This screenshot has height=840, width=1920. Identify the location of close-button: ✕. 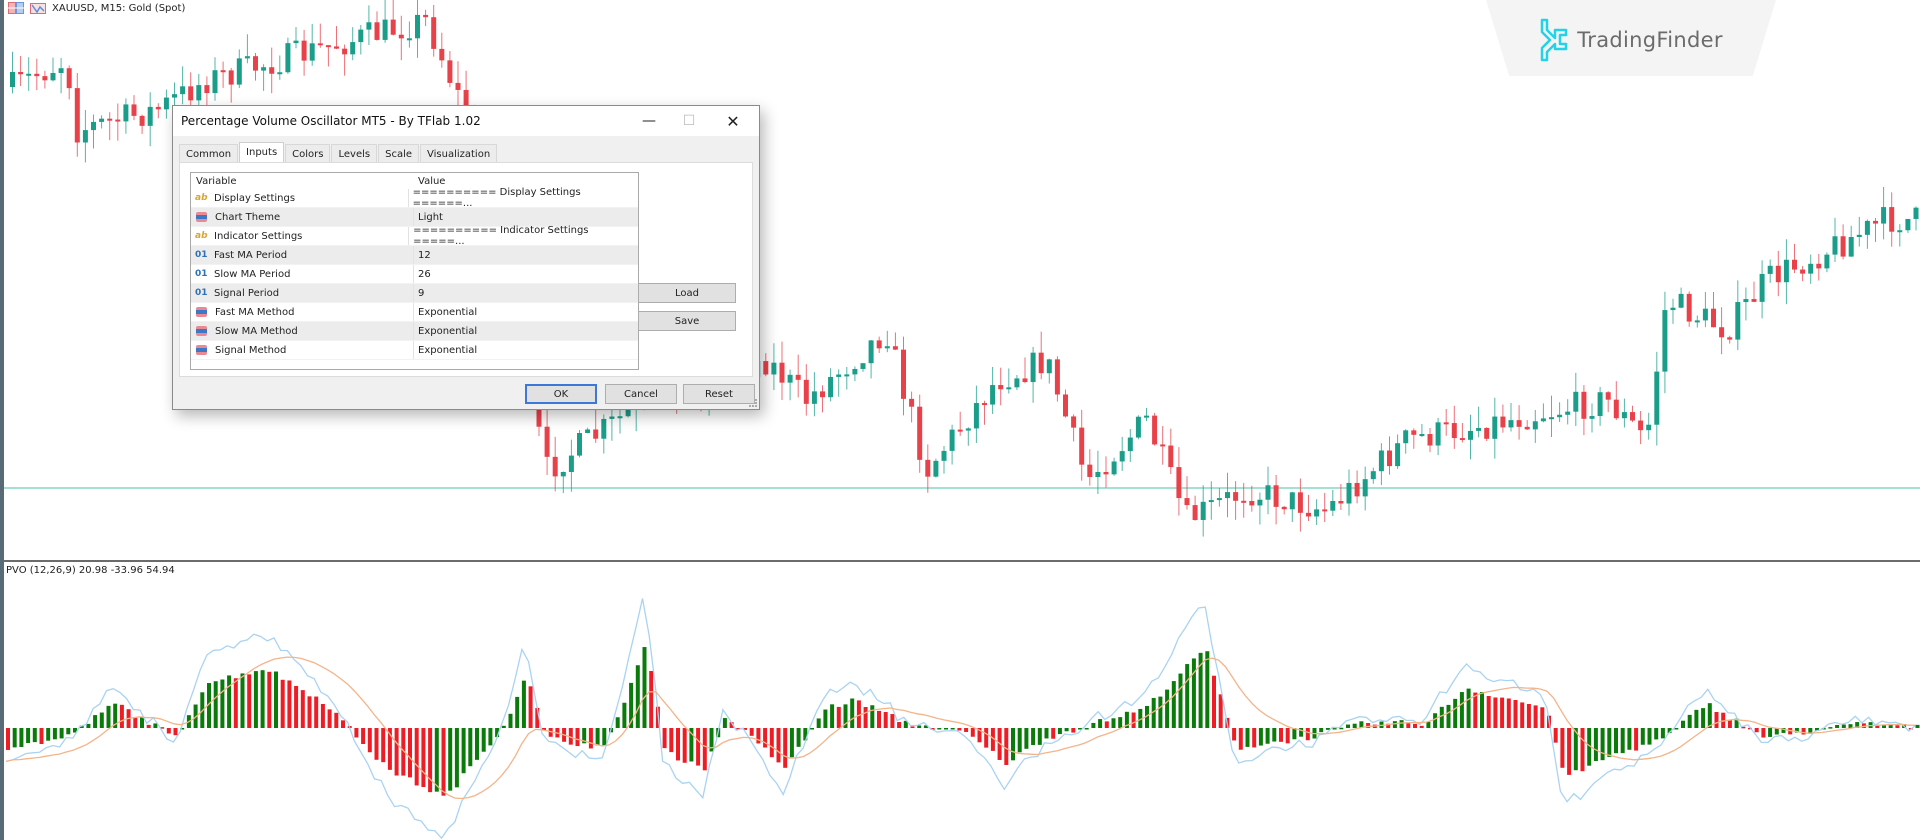
(733, 121).